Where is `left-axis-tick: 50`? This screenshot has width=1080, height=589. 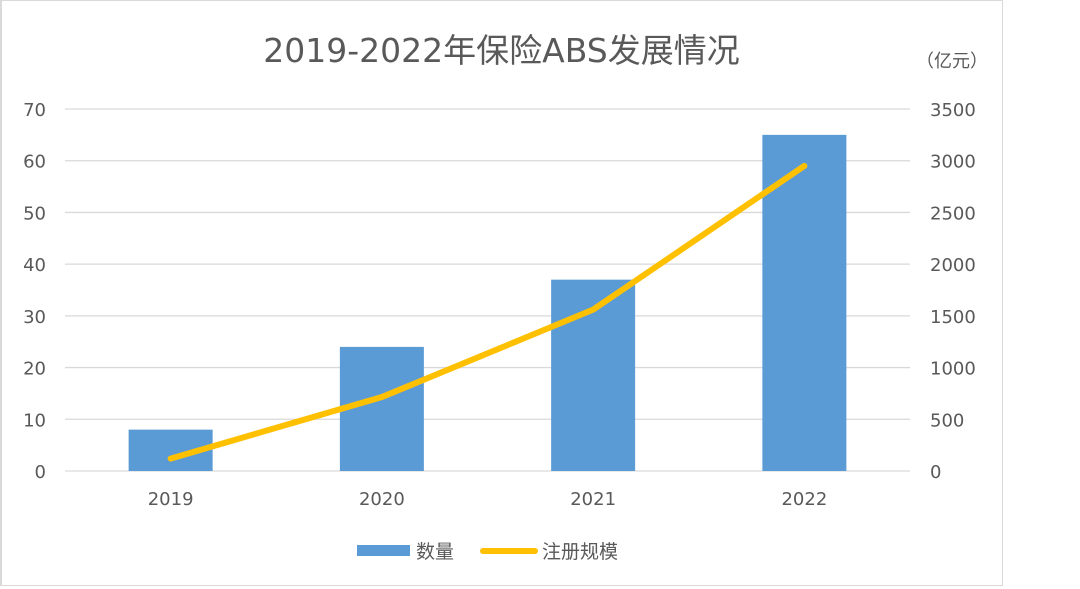
left-axis-tick: 50 is located at coordinates (34, 213).